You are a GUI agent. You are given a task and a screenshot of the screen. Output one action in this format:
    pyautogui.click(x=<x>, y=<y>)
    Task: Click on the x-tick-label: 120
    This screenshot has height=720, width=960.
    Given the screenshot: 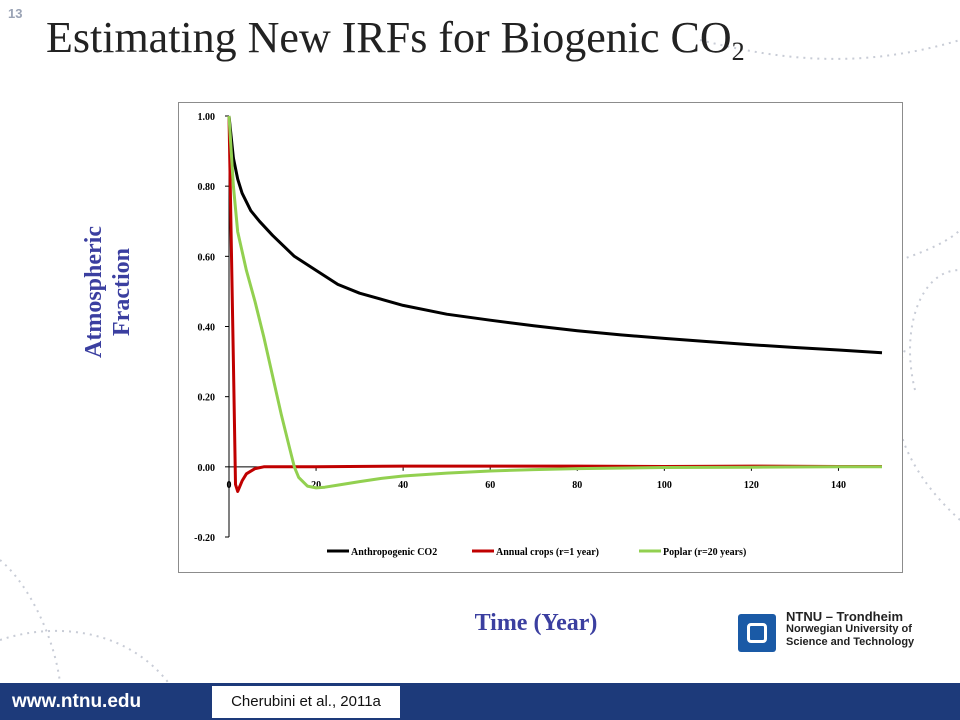 What is the action you would take?
    pyautogui.click(x=751, y=485)
    